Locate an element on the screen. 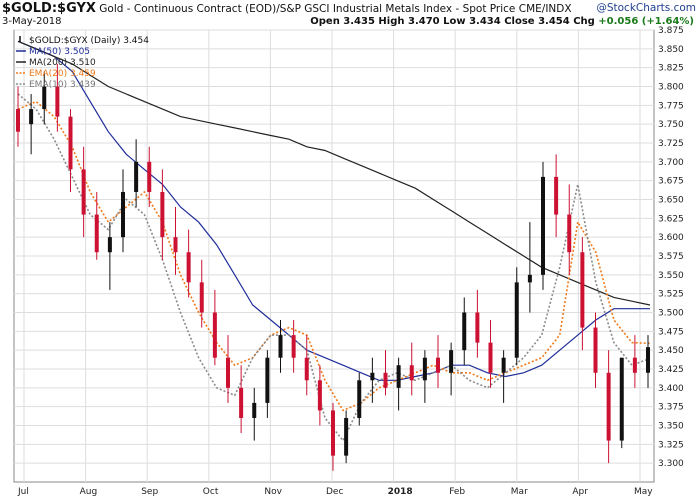  y-tick-label: 3.875 is located at coordinates (671, 31).